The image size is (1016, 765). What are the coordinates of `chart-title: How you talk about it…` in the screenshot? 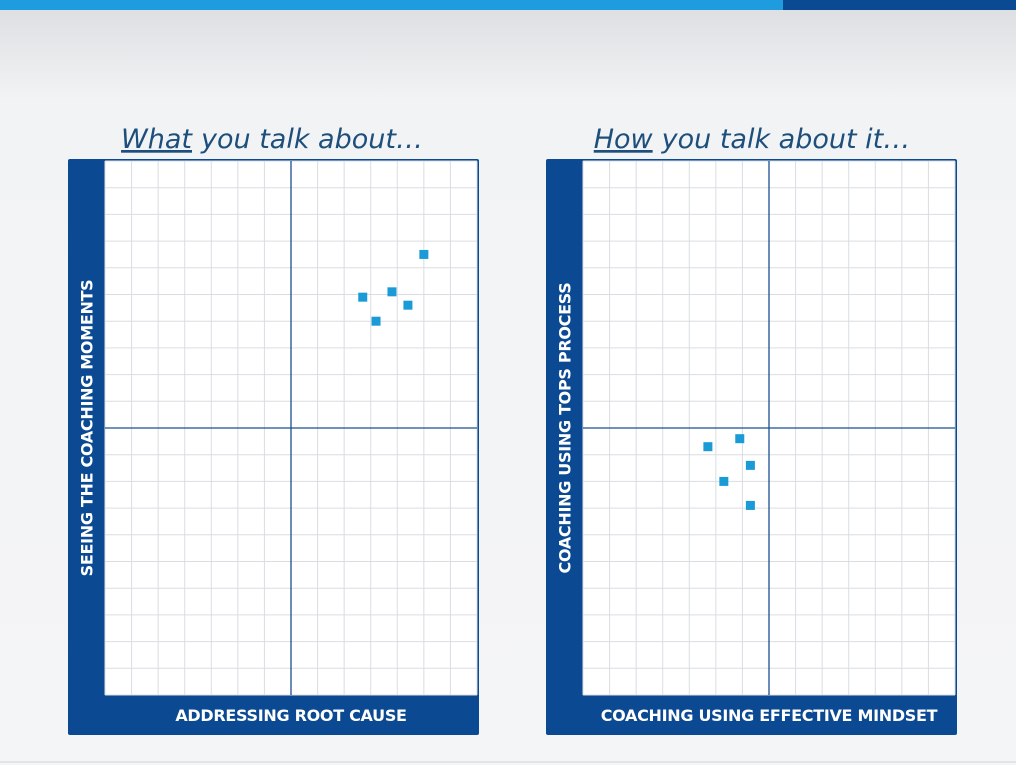 It's located at (752, 139).